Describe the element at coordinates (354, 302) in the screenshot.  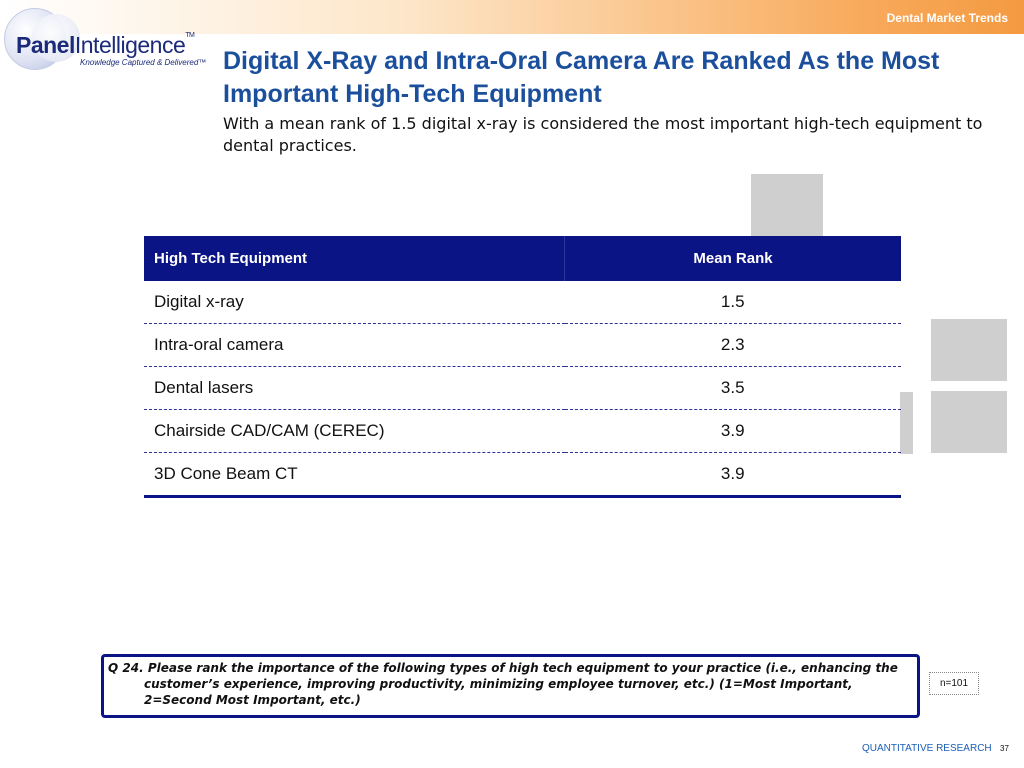
I see `equipment-cell: Digital x-ray` at that location.